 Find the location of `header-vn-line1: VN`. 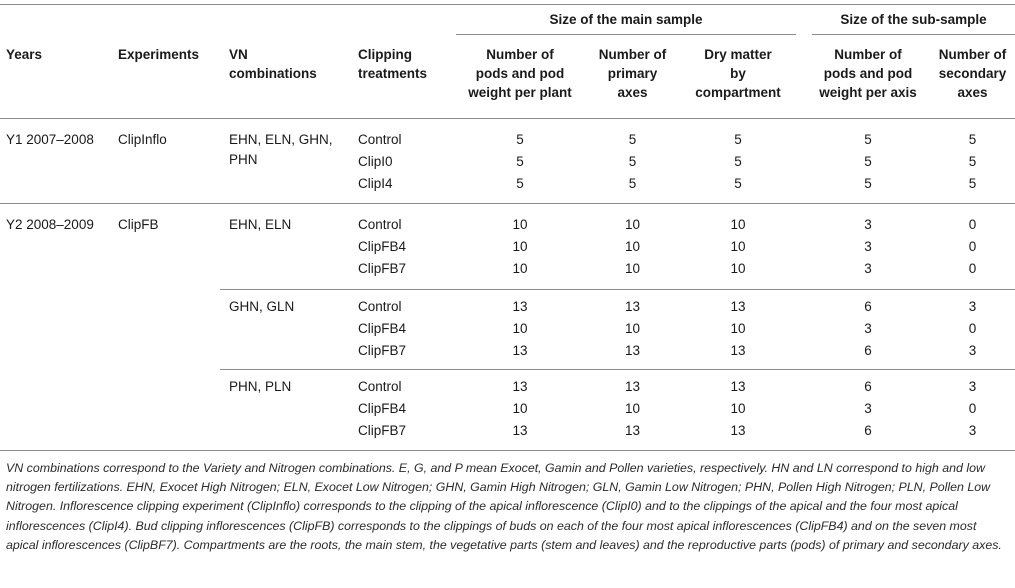

header-vn-line1: VN is located at coordinates (238, 54).